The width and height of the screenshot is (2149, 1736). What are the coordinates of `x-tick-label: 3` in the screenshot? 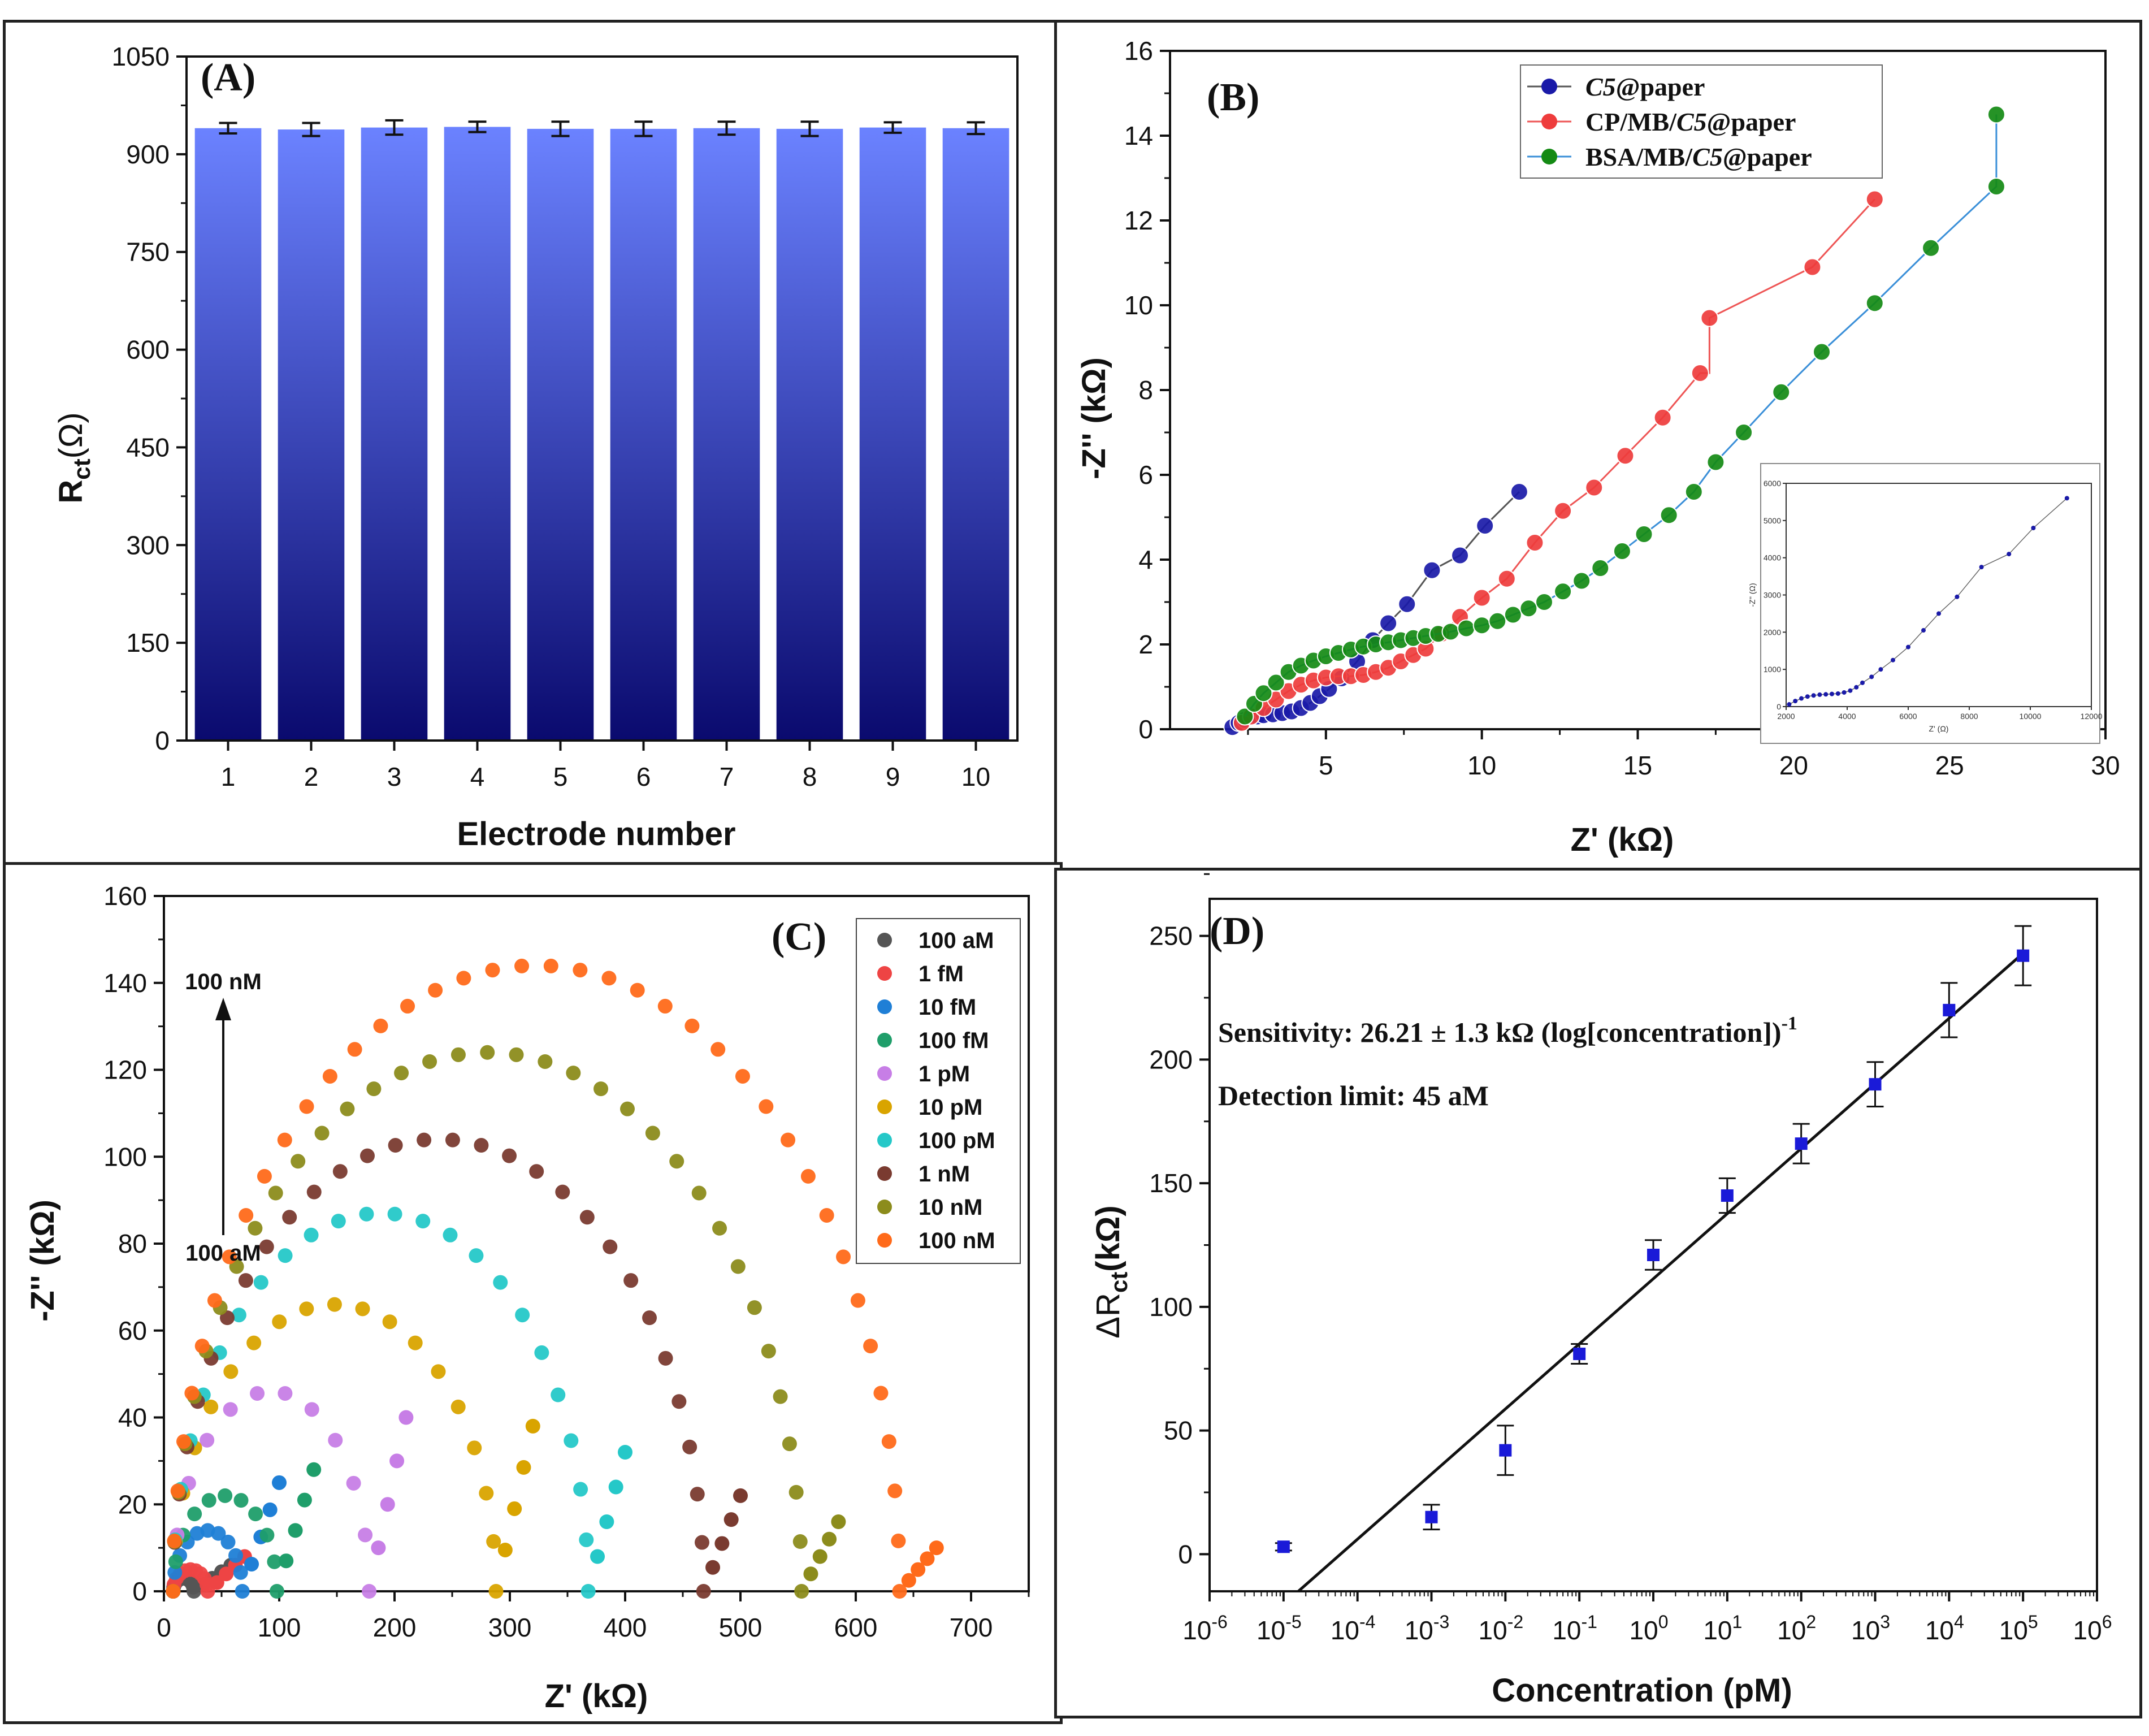 It's located at (395, 776).